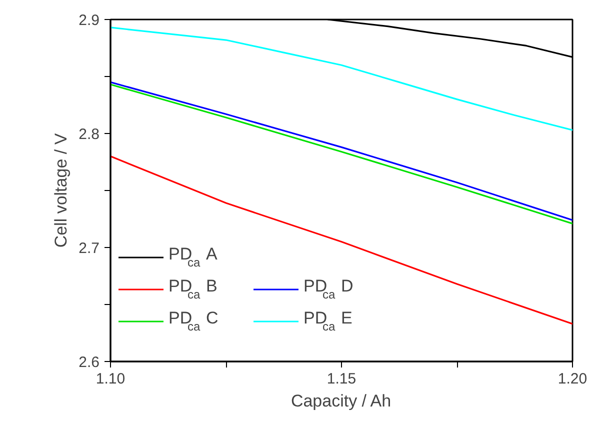 This screenshot has height=439, width=593. I want to click on y-tick-label: 2.6, so click(89, 362).